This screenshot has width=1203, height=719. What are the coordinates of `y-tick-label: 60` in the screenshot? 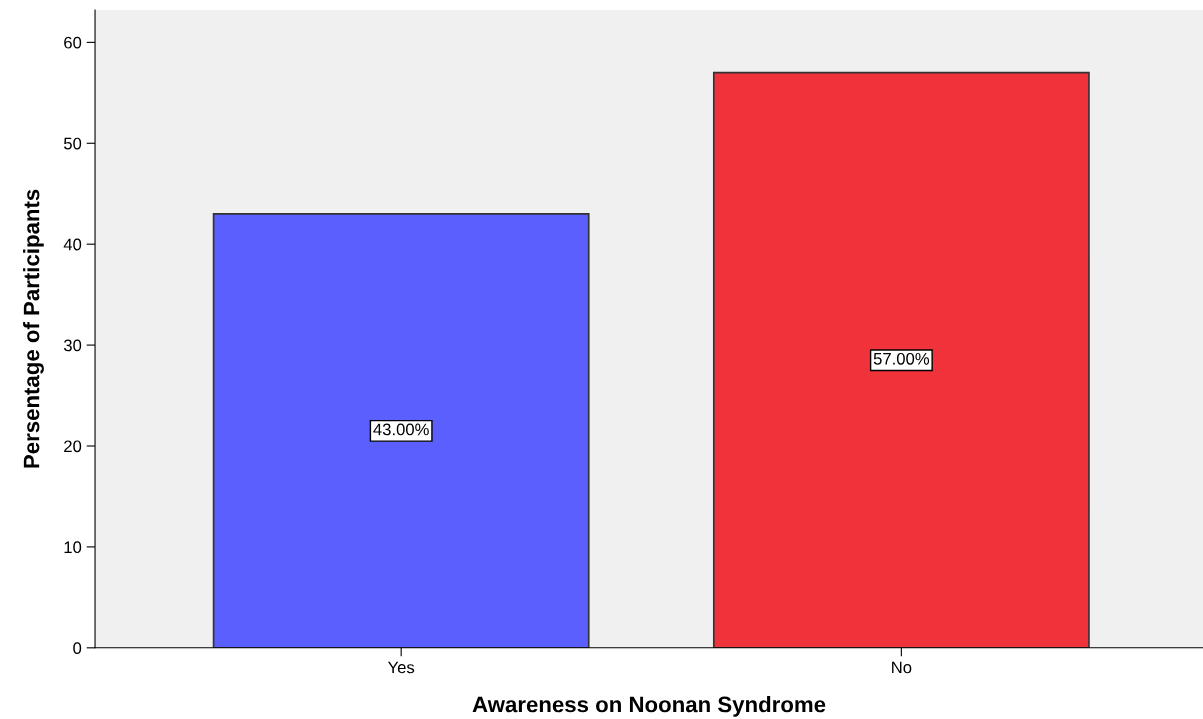 It's located at (73, 42).